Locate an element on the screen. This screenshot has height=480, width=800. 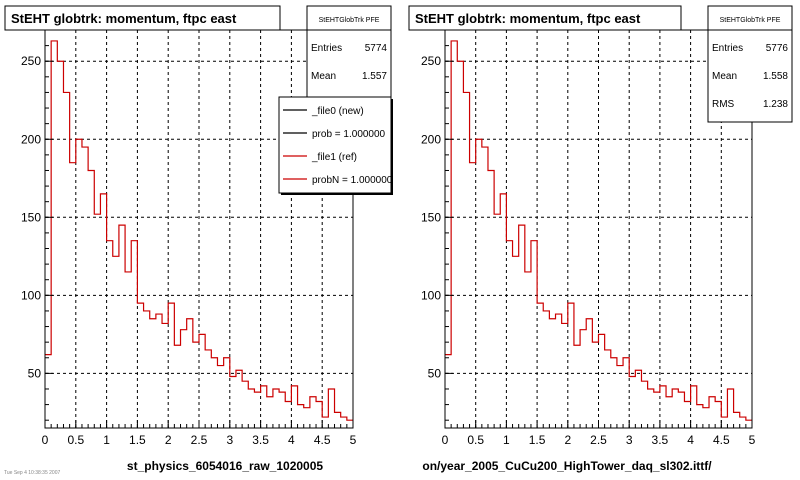
stats-value: 1.557 is located at coordinates (374, 76).